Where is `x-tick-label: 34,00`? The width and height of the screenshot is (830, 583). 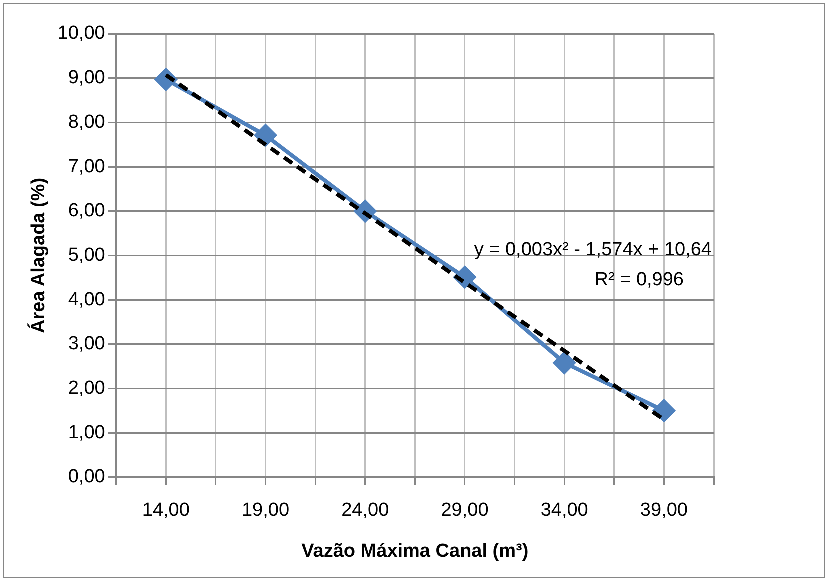 x-tick-label: 34,00 is located at coordinates (564, 511).